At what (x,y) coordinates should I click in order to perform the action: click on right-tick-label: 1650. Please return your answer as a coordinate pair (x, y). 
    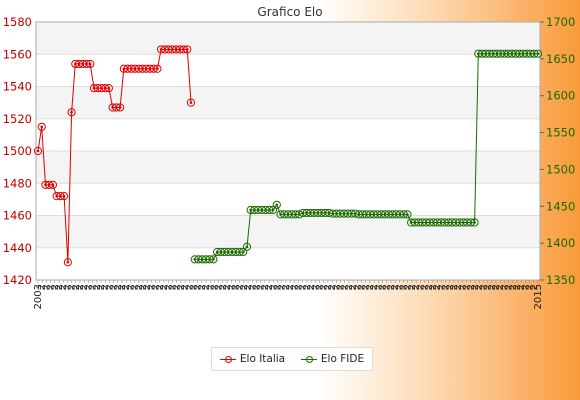
    Looking at the image, I should click on (560, 59).